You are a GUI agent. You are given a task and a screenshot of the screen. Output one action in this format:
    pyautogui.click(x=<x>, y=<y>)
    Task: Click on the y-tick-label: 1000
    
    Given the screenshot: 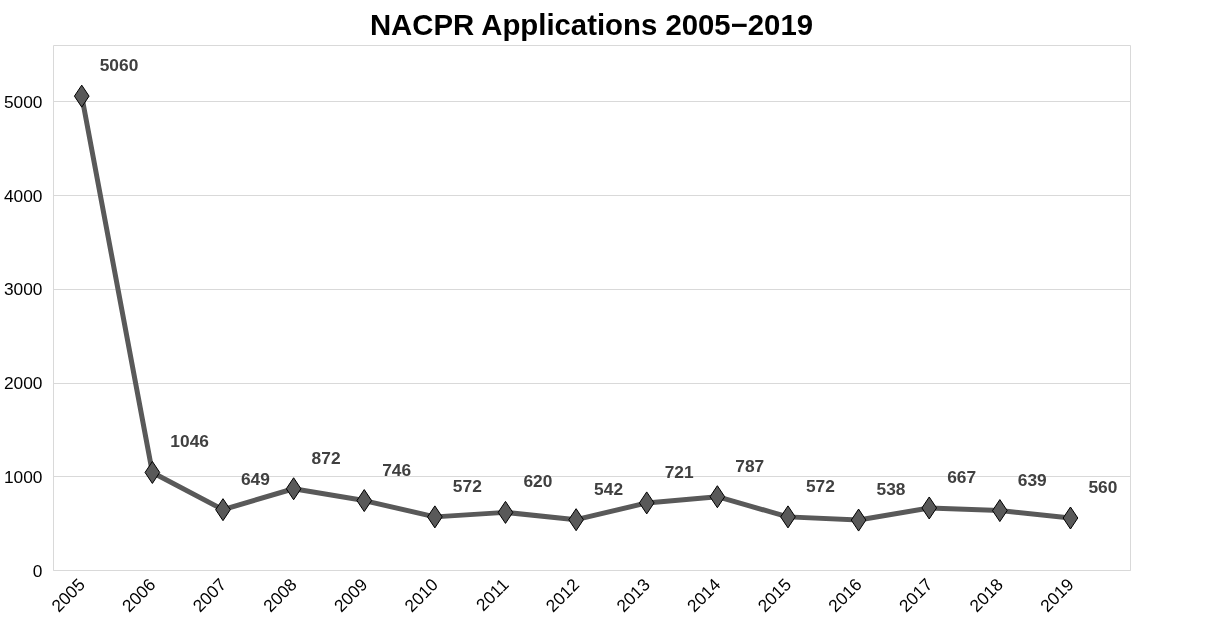 What is the action you would take?
    pyautogui.click(x=23, y=476)
    